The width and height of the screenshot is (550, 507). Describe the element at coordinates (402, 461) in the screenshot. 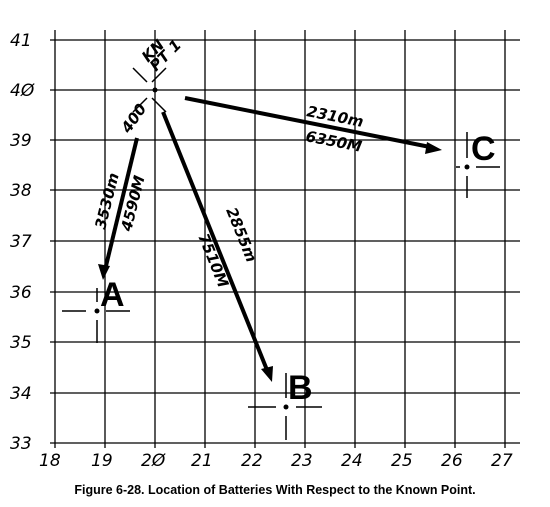

I see `x-tick-label: 25` at that location.